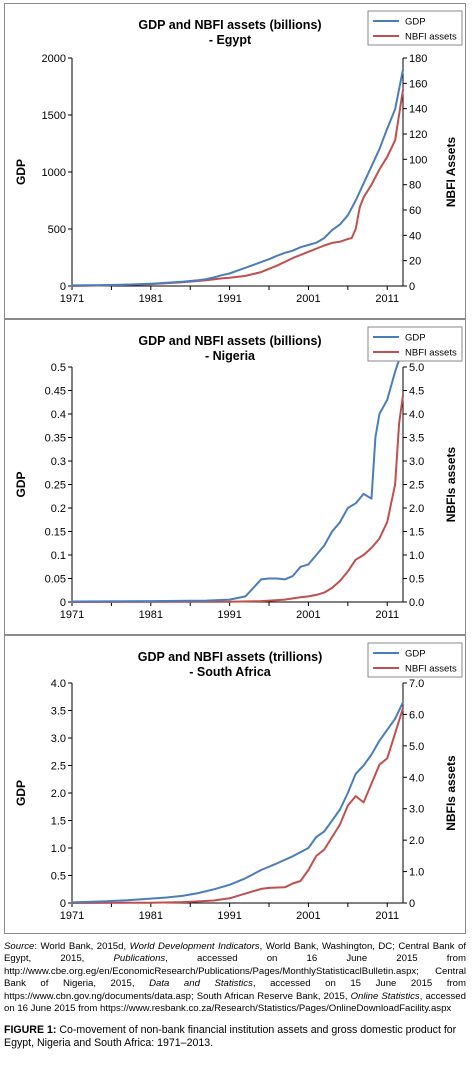  I want to click on y-tick-label: 3.0, so click(58, 739).